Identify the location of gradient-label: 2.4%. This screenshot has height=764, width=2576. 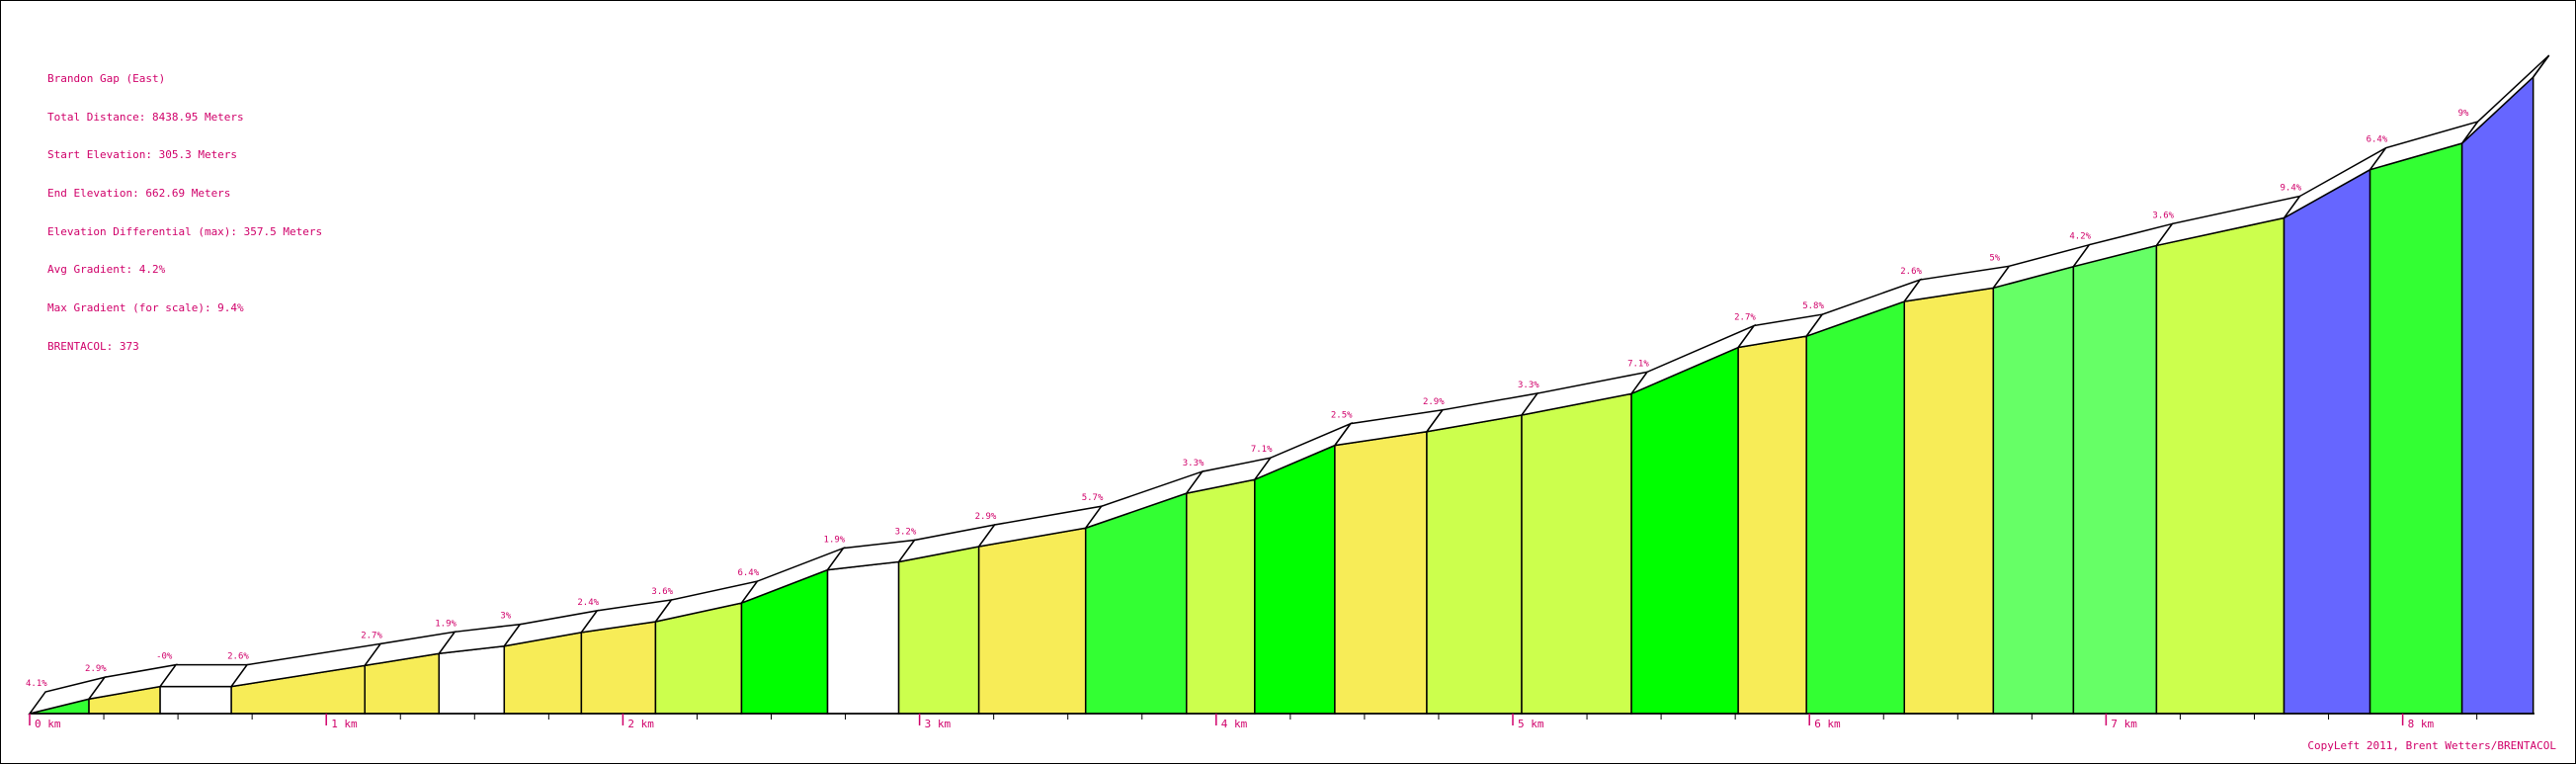
(588, 603).